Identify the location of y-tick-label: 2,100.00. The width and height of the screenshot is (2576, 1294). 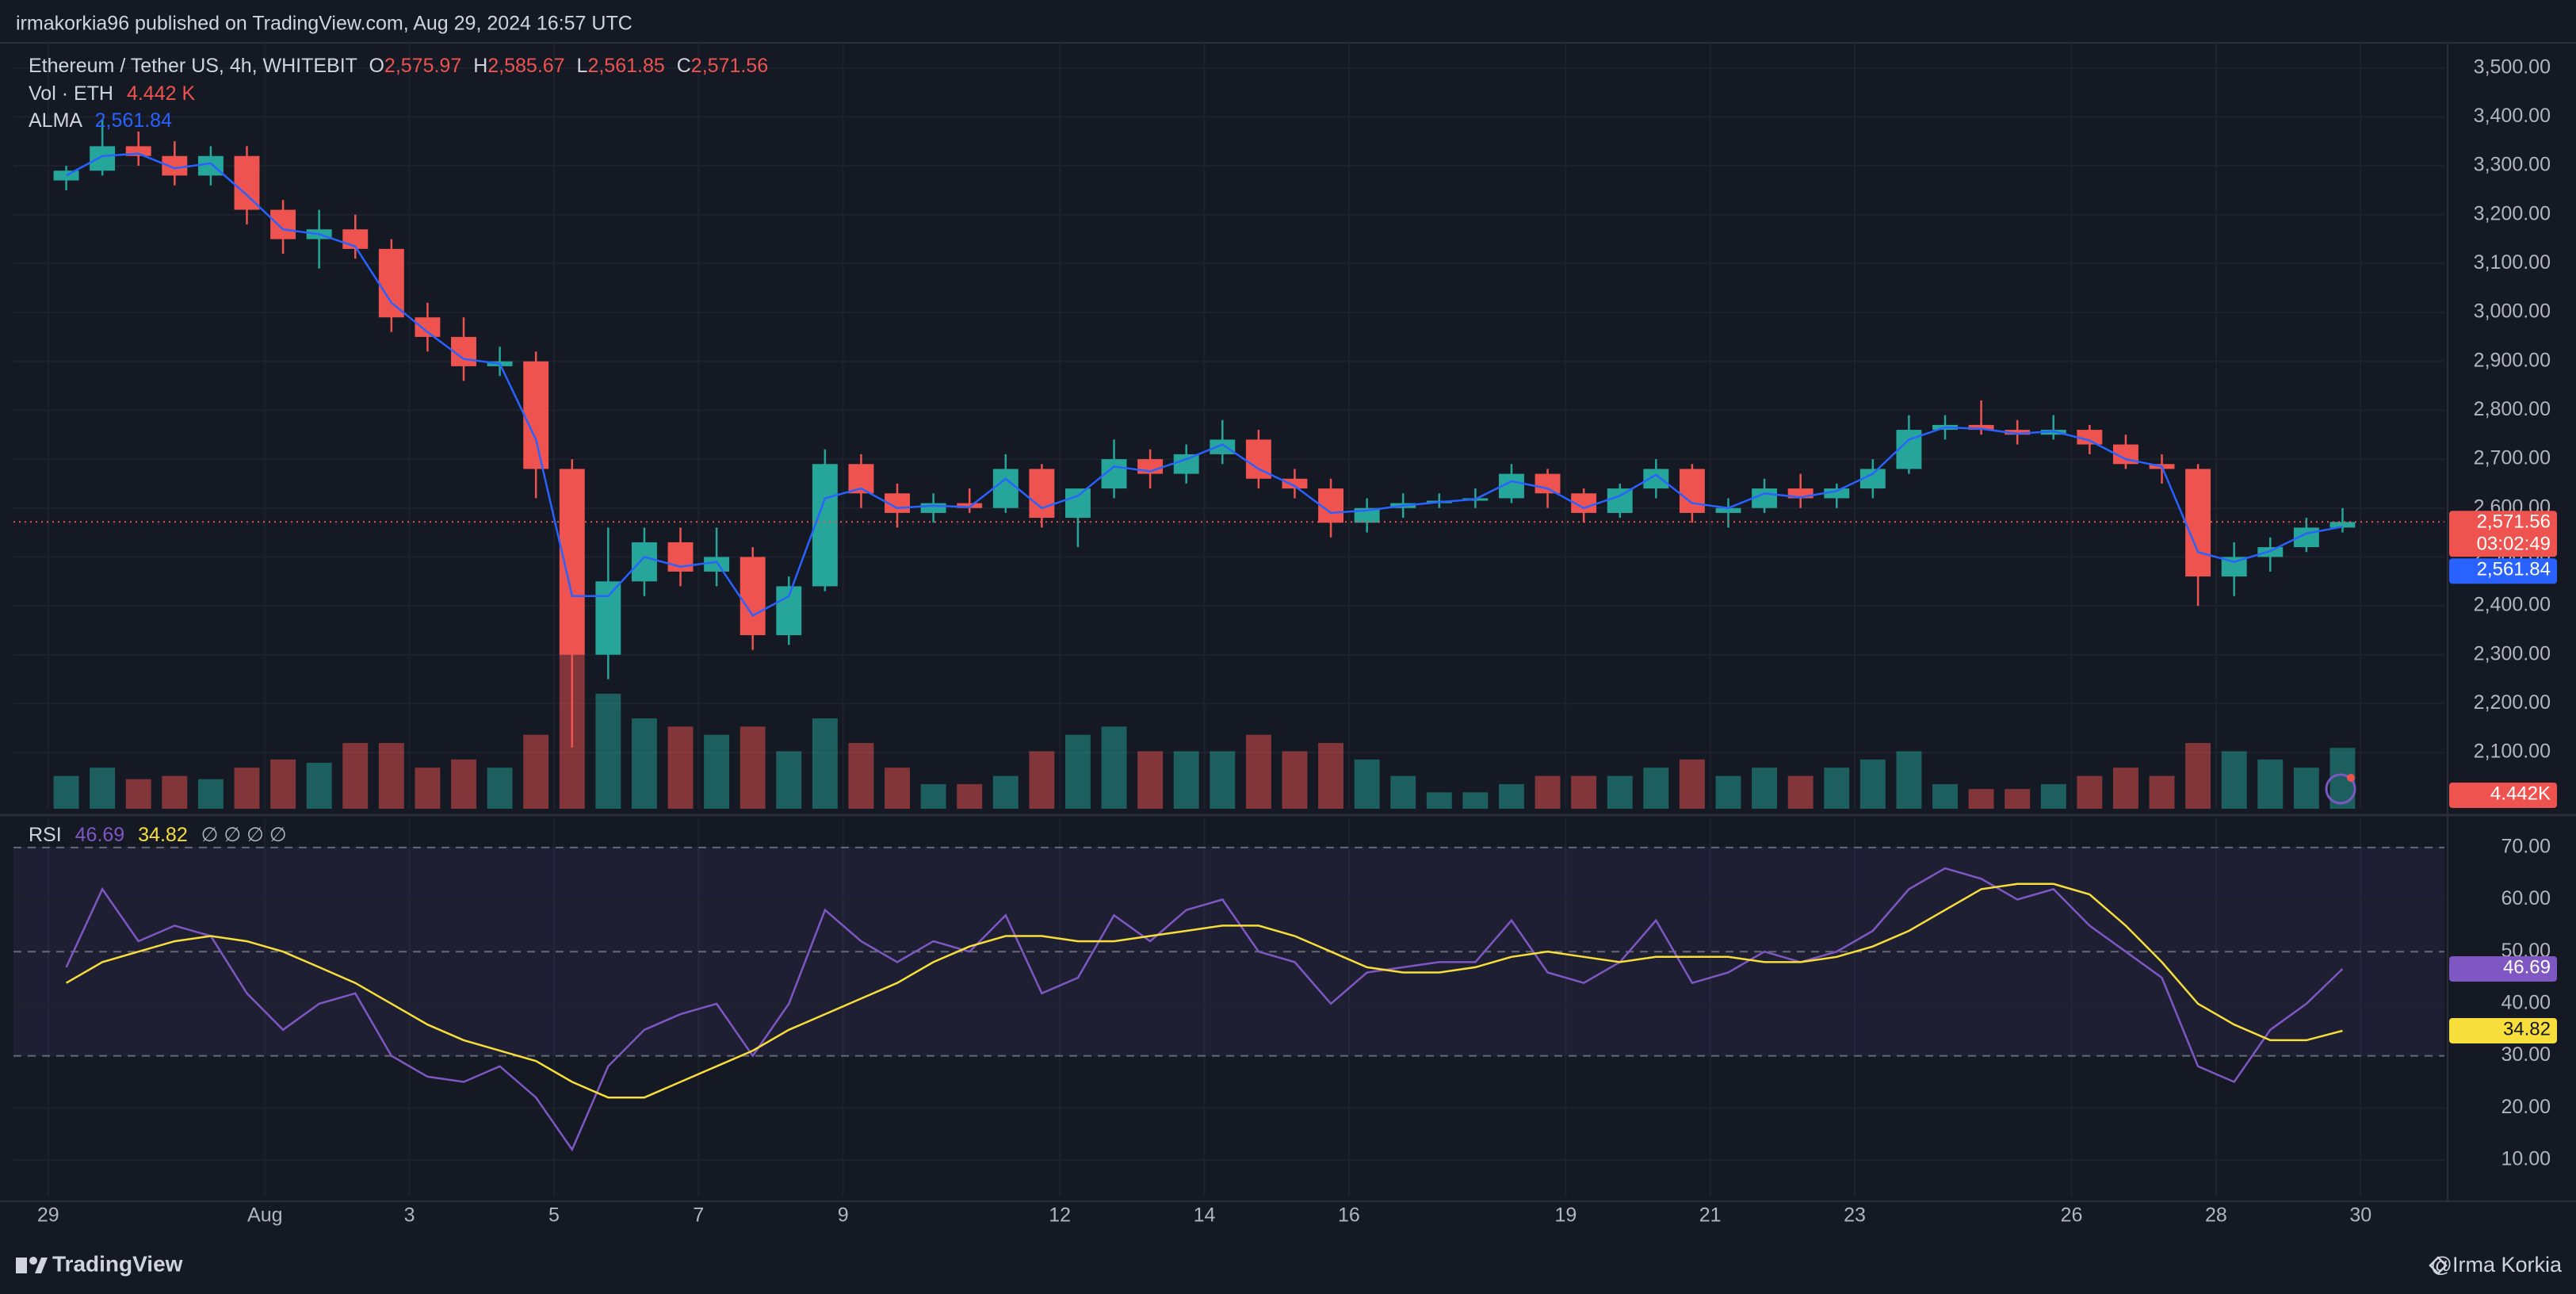
(2512, 752).